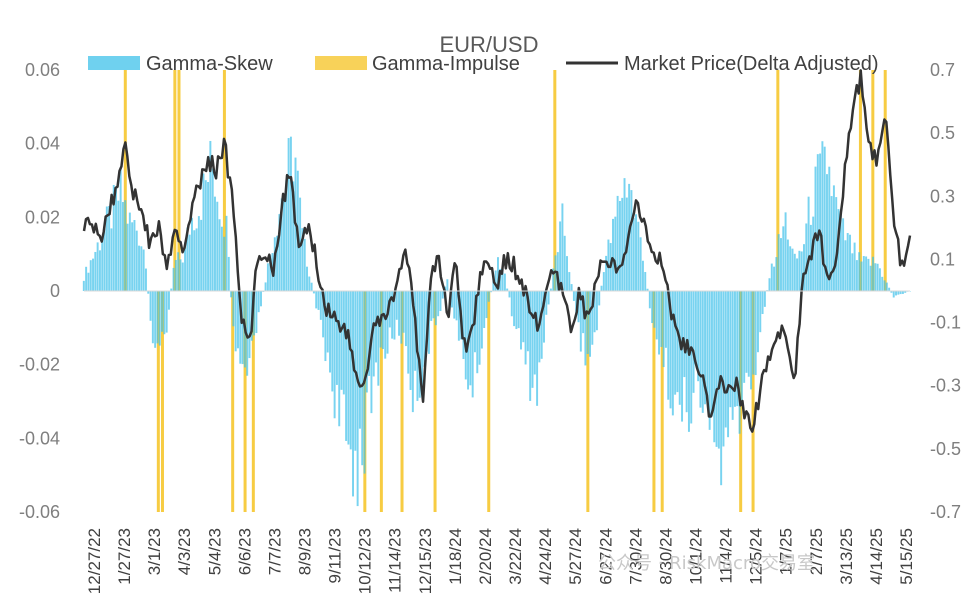 This screenshot has width=975, height=602. Describe the element at coordinates (55, 291) in the screenshot. I see `left-axis-tick: 0` at that location.